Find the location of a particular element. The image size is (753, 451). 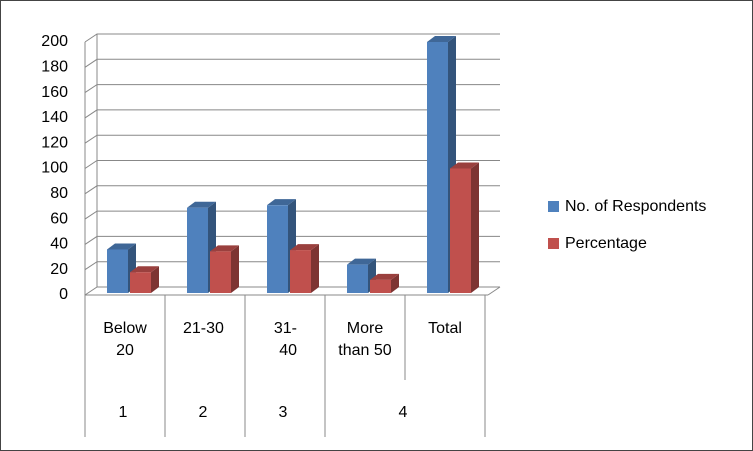

y-tick-label: 100 is located at coordinates (54, 168).